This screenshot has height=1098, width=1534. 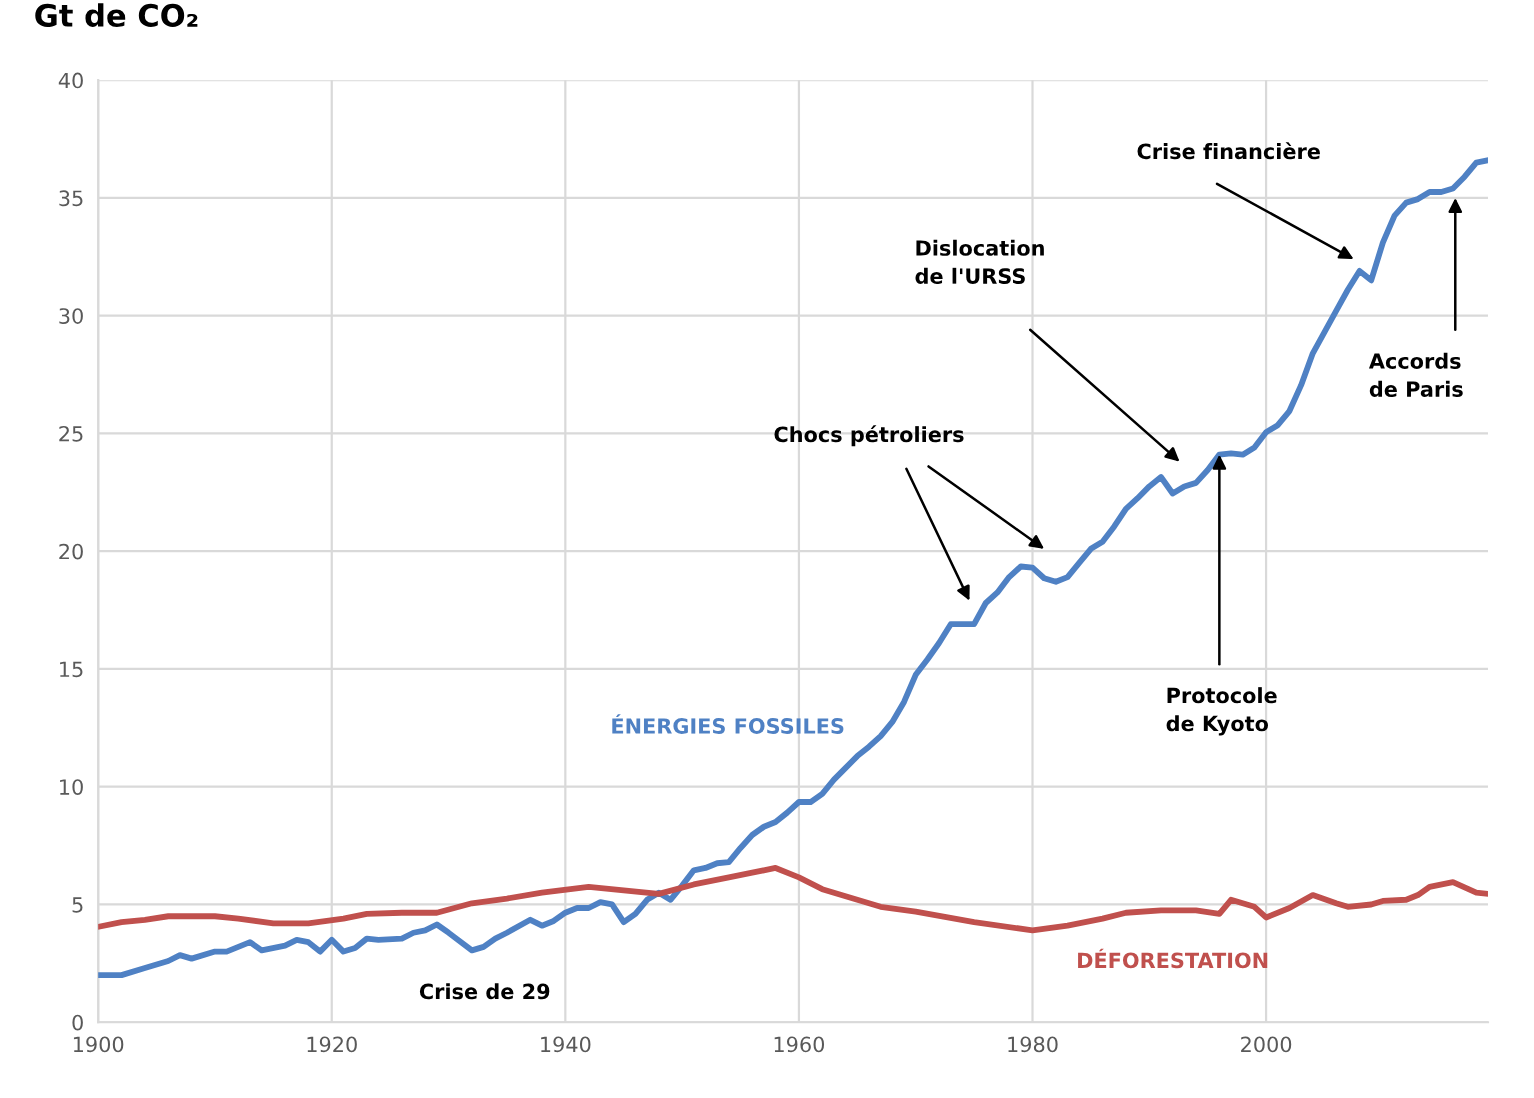 I want to click on annotation: Chocs pétroliers, so click(x=869, y=436).